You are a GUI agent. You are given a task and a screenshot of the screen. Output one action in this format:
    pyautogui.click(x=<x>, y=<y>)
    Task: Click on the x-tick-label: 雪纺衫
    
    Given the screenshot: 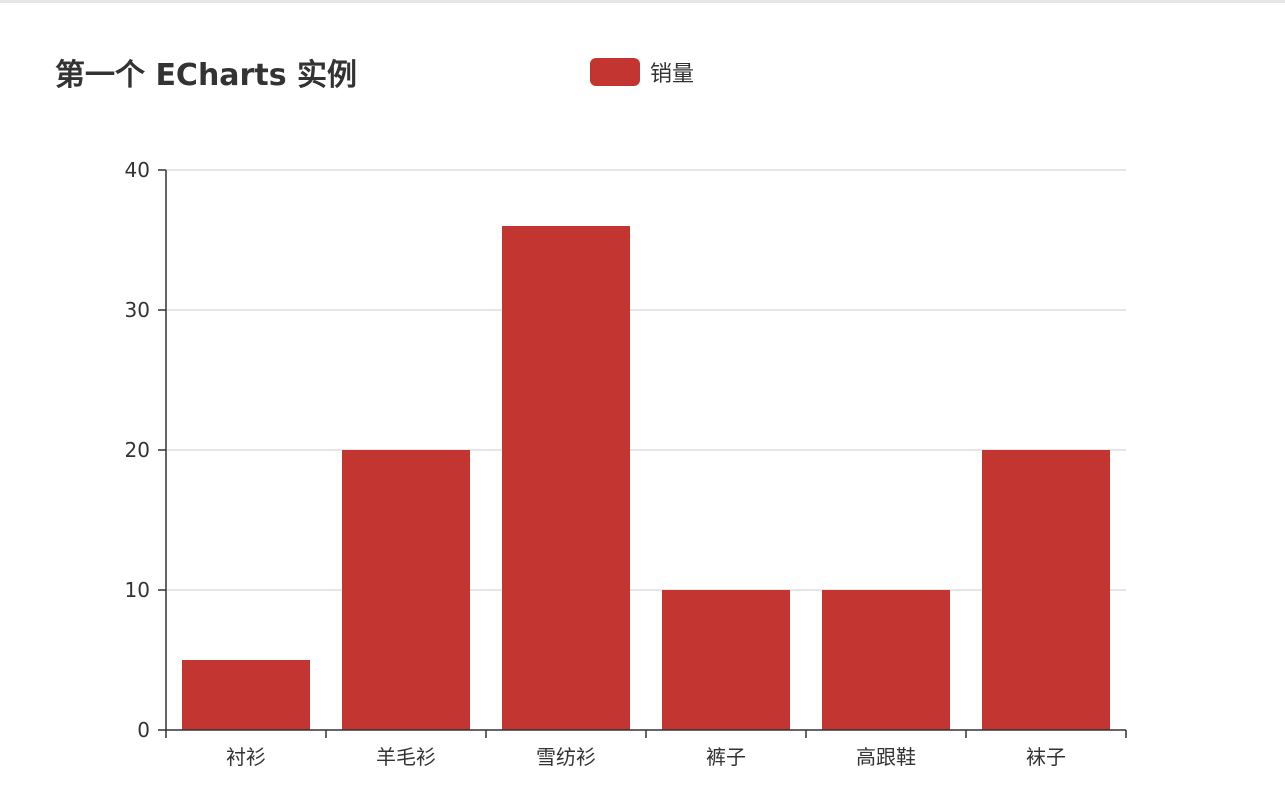 What is the action you would take?
    pyautogui.click(x=566, y=757)
    